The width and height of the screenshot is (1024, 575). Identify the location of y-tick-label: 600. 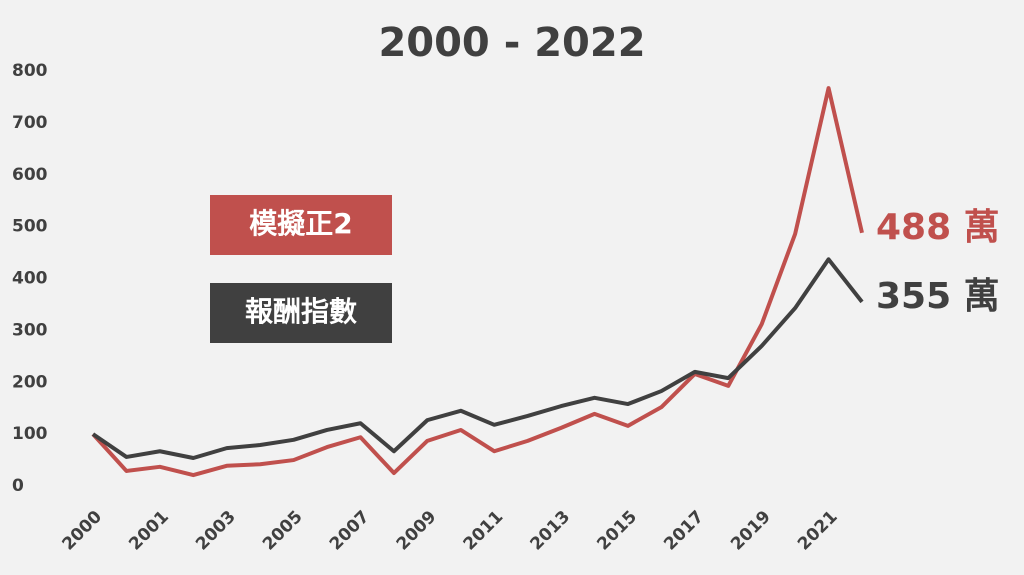
(30, 175).